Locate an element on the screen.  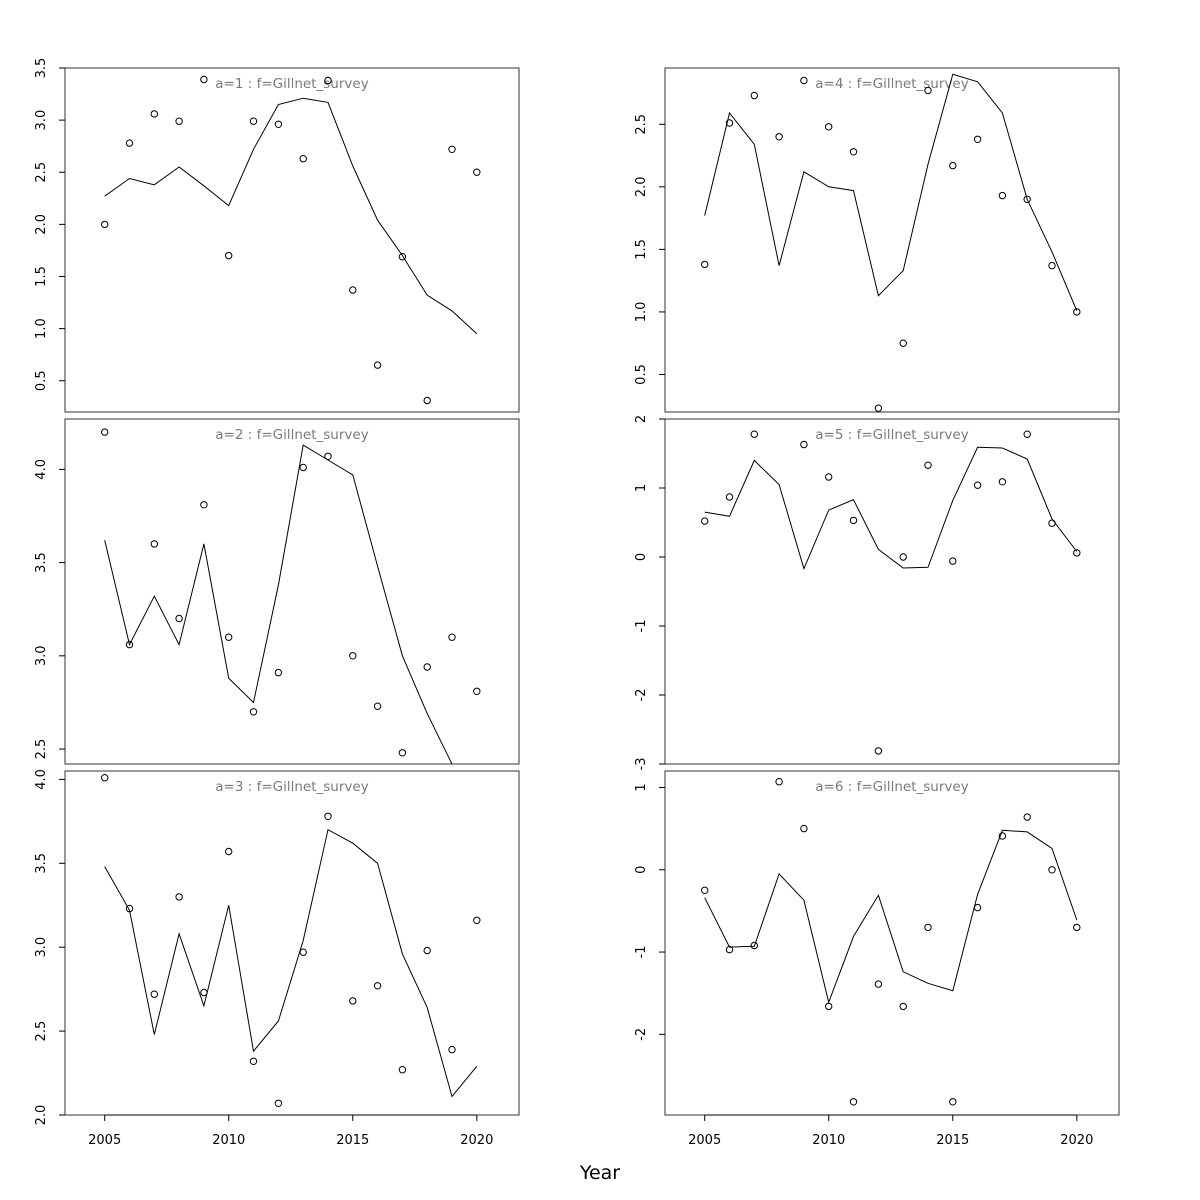
panel-title: a=3 : f=Gillnet_survey is located at coordinates (291, 787).